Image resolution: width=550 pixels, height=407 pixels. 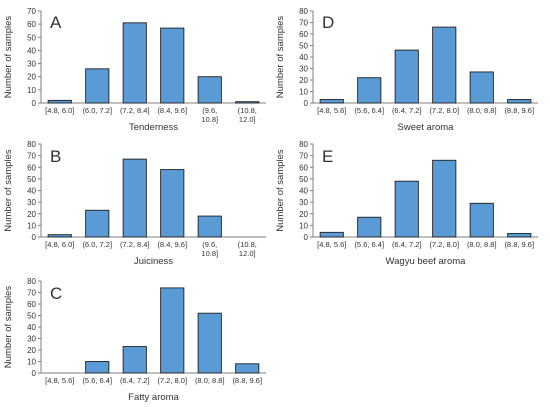 I want to click on panel-e-category-label: (8.0, 8.8], so click(x=482, y=244).